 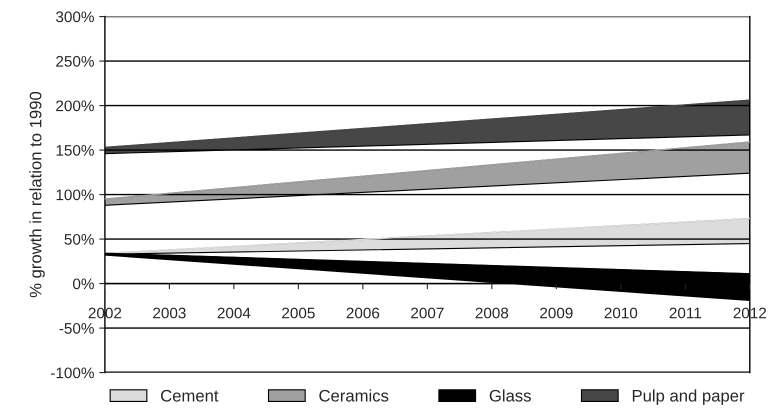 What do you see at coordinates (169, 313) in the screenshot?
I see `x-tick-label: 2003` at bounding box center [169, 313].